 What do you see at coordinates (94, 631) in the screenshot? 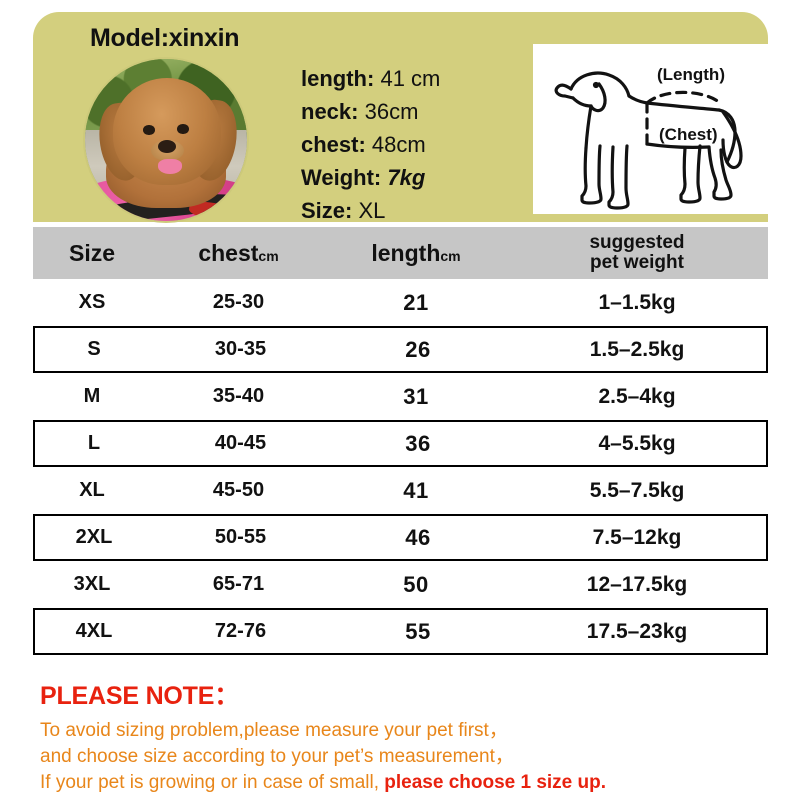
I see `cell-size: 4XL` at bounding box center [94, 631].